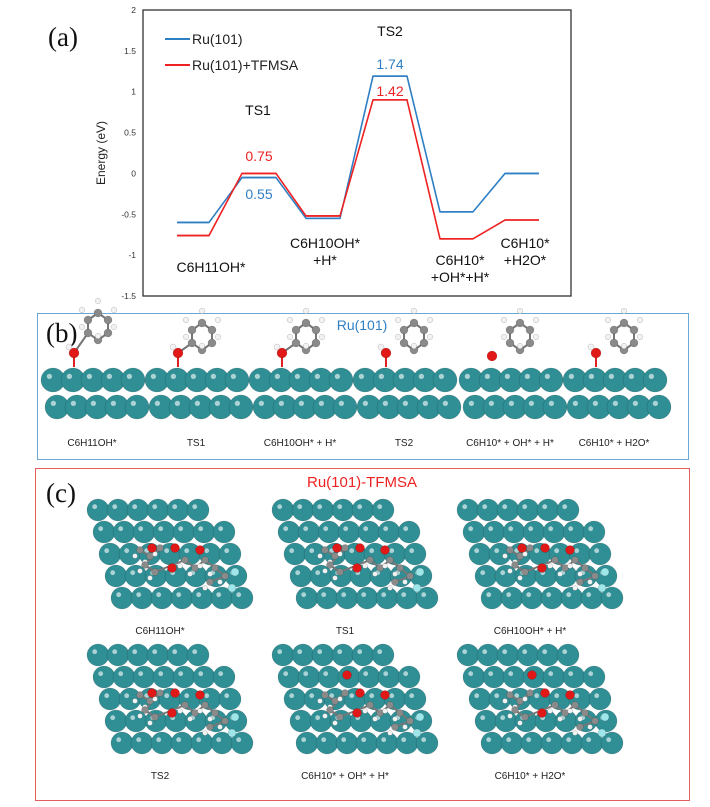  What do you see at coordinates (525, 243) in the screenshot?
I see `state-label: C6H10*` at bounding box center [525, 243].